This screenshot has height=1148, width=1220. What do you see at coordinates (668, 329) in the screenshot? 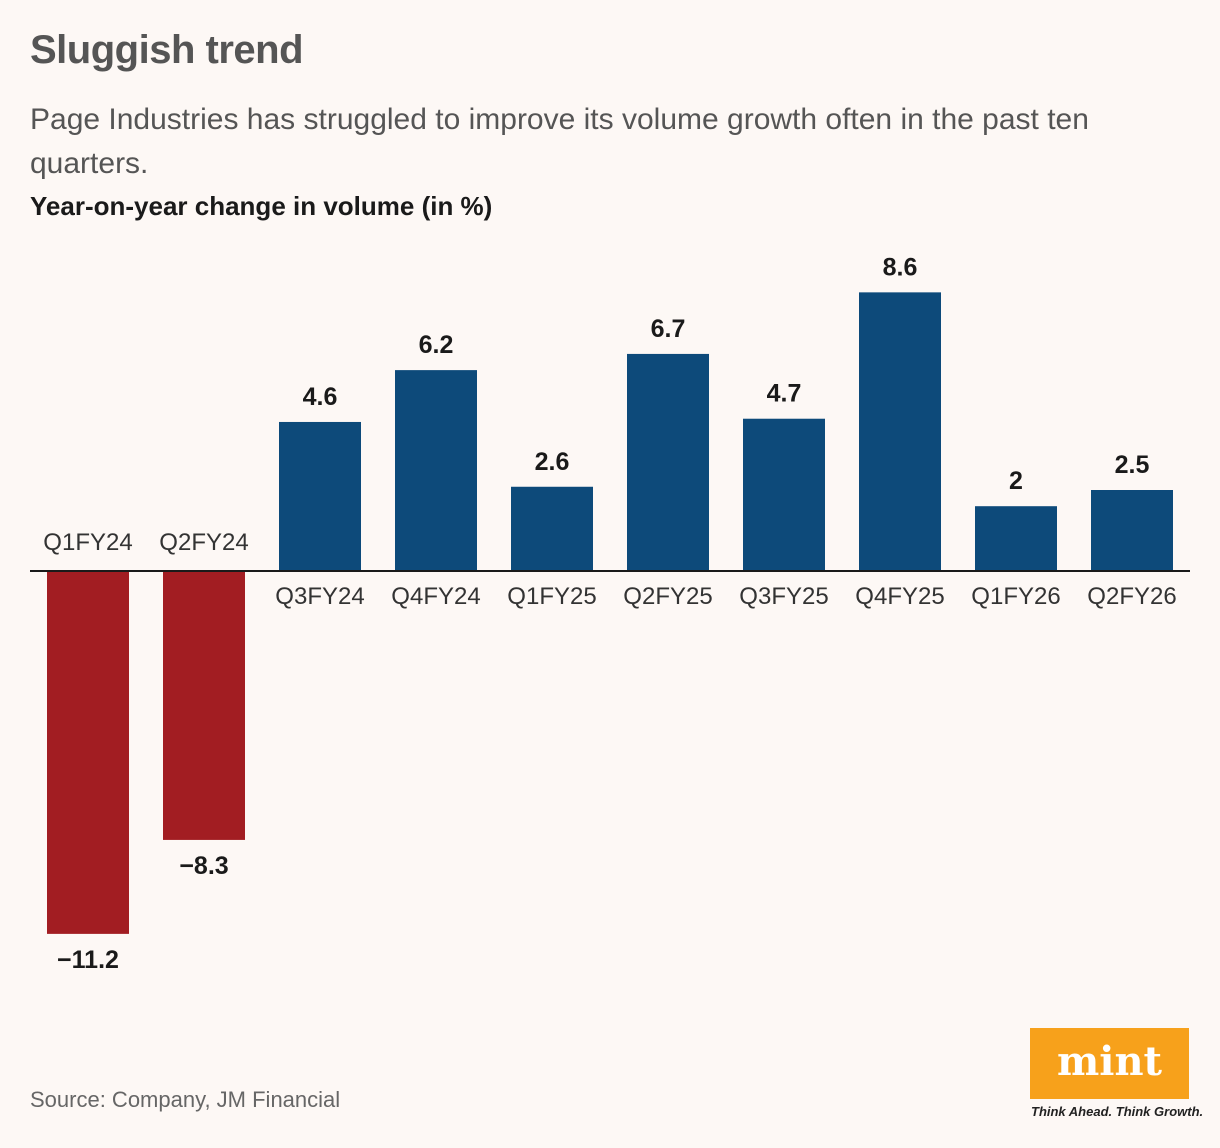
I see `value-label-Q2FY25: 6.7` at bounding box center [668, 329].